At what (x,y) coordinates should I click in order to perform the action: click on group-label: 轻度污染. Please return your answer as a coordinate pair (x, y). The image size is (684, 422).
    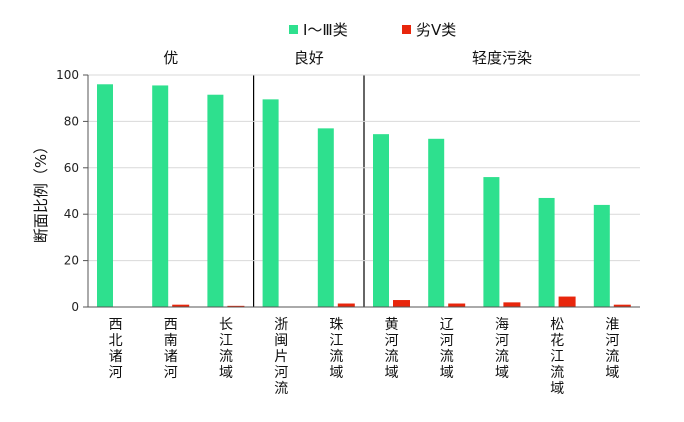
    Looking at the image, I should click on (502, 58).